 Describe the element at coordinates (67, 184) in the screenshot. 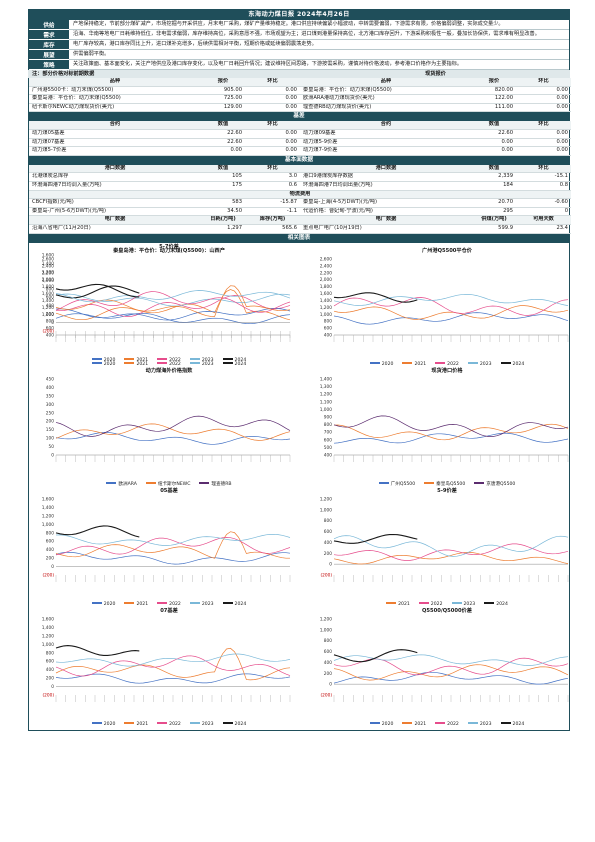

I see `cell: 环渤海四港7日均调入量(万吨)` at that location.